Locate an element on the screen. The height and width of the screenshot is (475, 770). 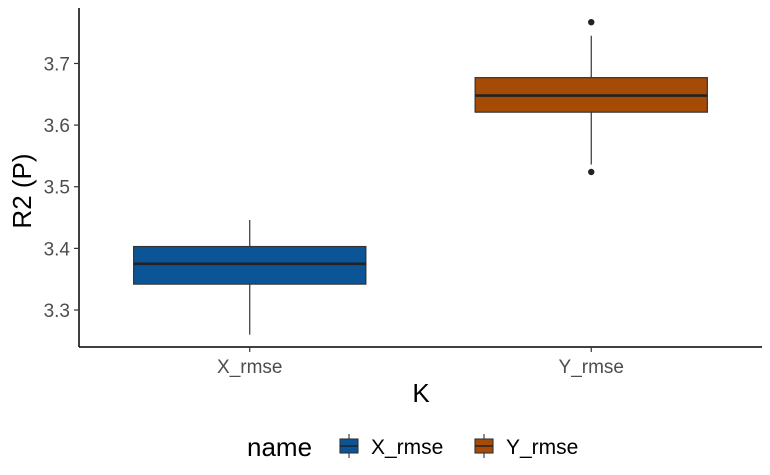
legend-key-X_rmse is located at coordinates (349, 446).